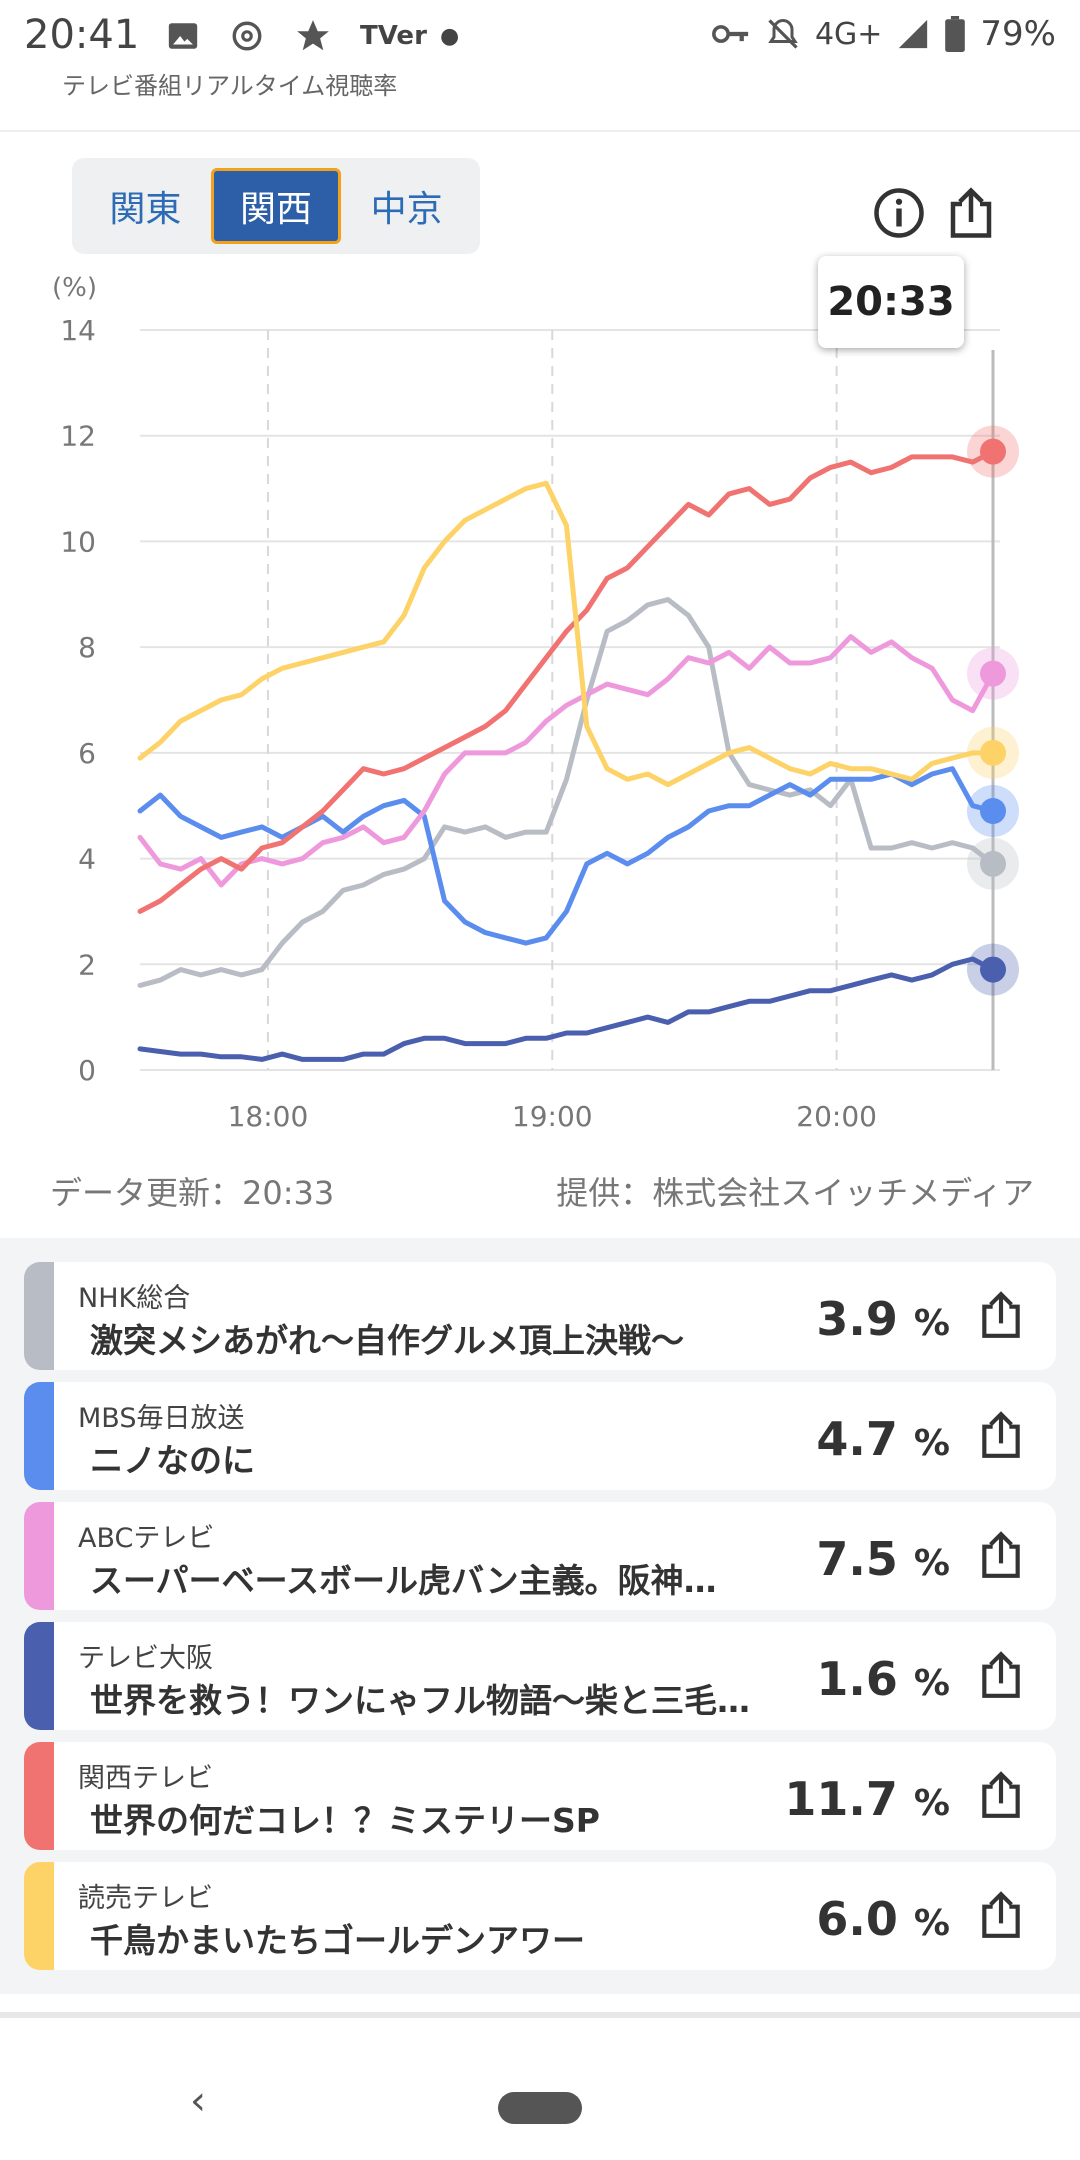 The height and width of the screenshot is (2160, 1080). I want to click on signal-icon, so click(913, 34).